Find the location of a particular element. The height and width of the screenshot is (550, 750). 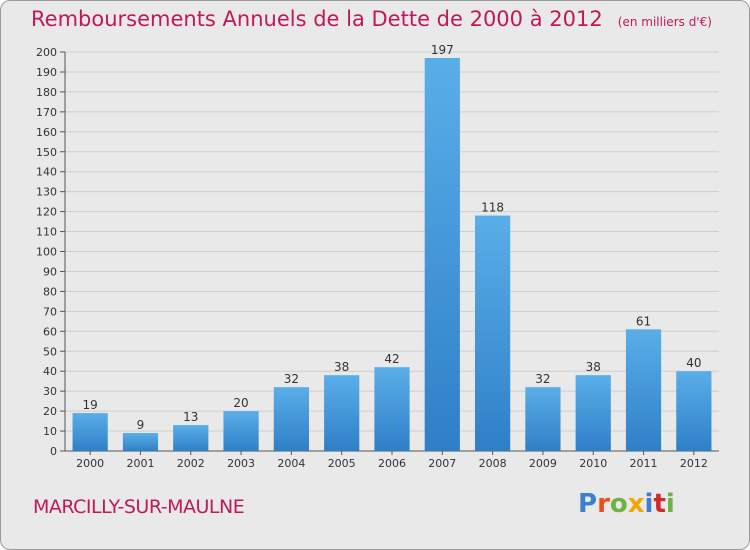

logo-letter: P is located at coordinates (588, 504).